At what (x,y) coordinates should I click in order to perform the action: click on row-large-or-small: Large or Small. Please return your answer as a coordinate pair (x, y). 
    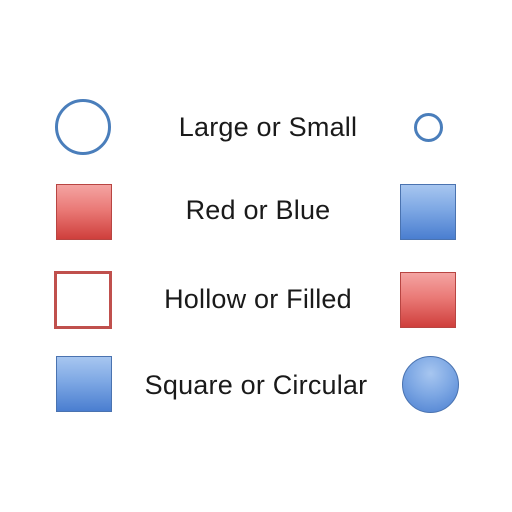
    Looking at the image, I should click on (256, 127).